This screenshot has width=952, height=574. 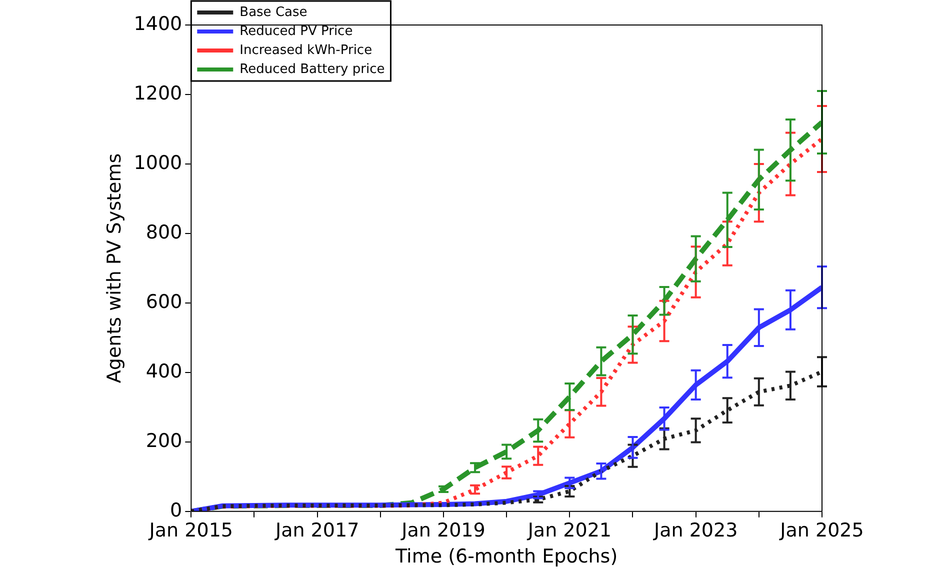 I want to click on x-tick-label: Jan 2019, so click(x=443, y=531).